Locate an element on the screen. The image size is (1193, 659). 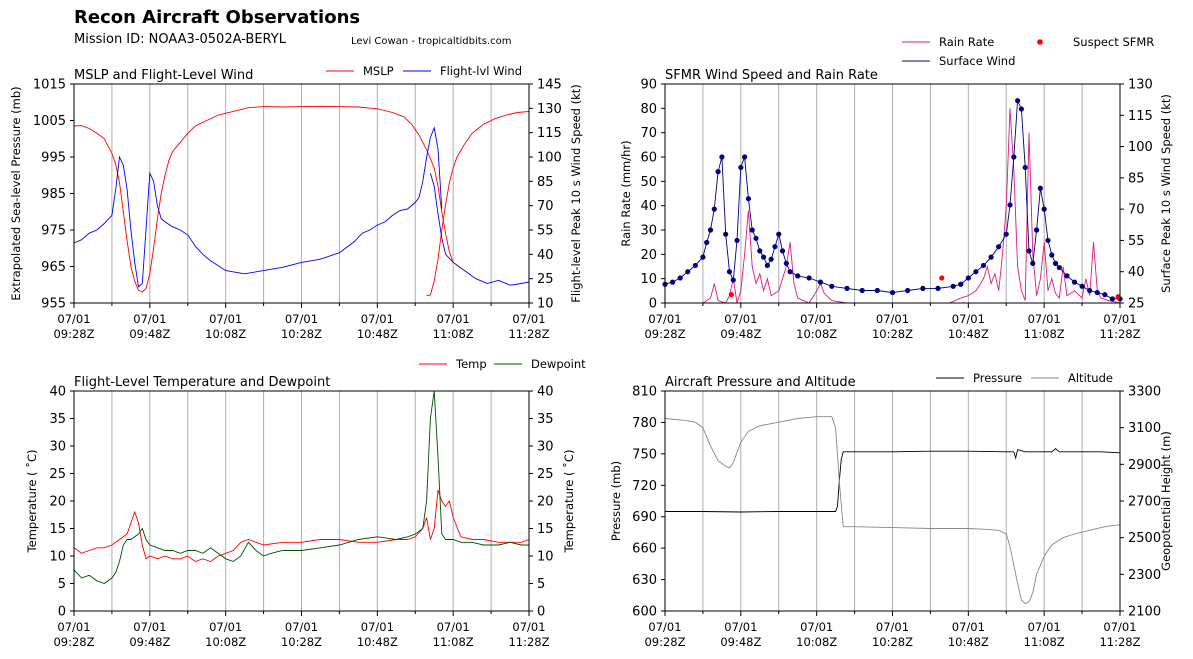
credit-label: Levi Cowan - tropicaltidbits.com is located at coordinates (431, 41).